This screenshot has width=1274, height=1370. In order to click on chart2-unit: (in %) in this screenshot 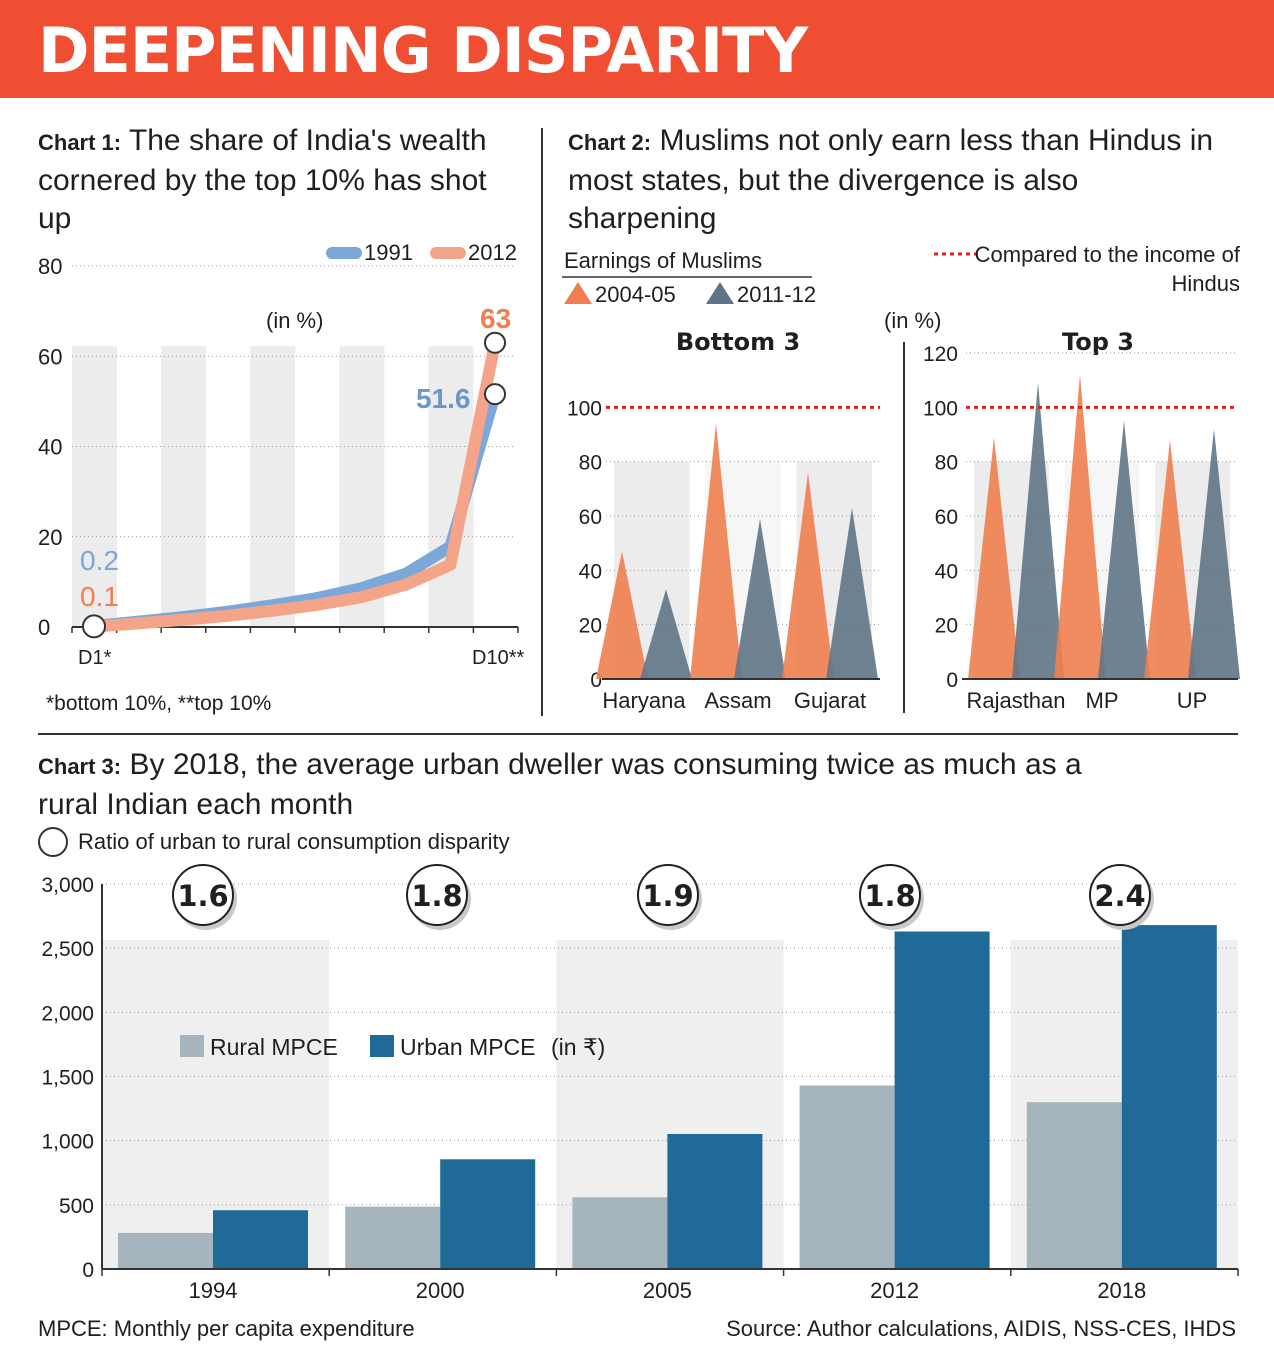, I will do `click(912, 320)`.